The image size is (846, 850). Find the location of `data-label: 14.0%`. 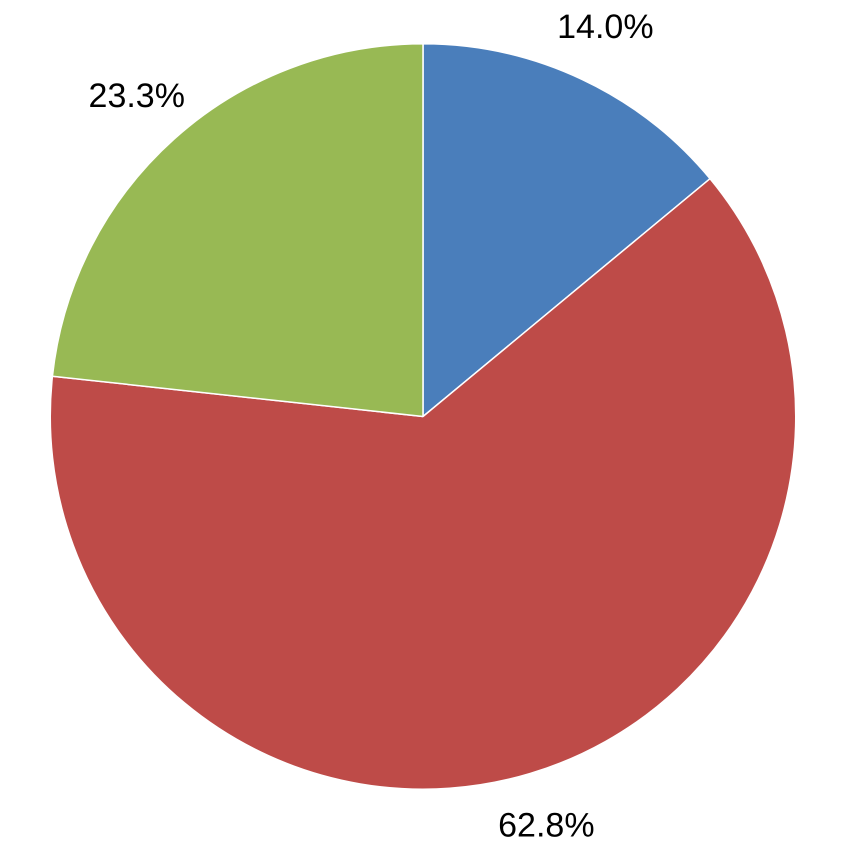

data-label: 14.0% is located at coordinates (605, 27).